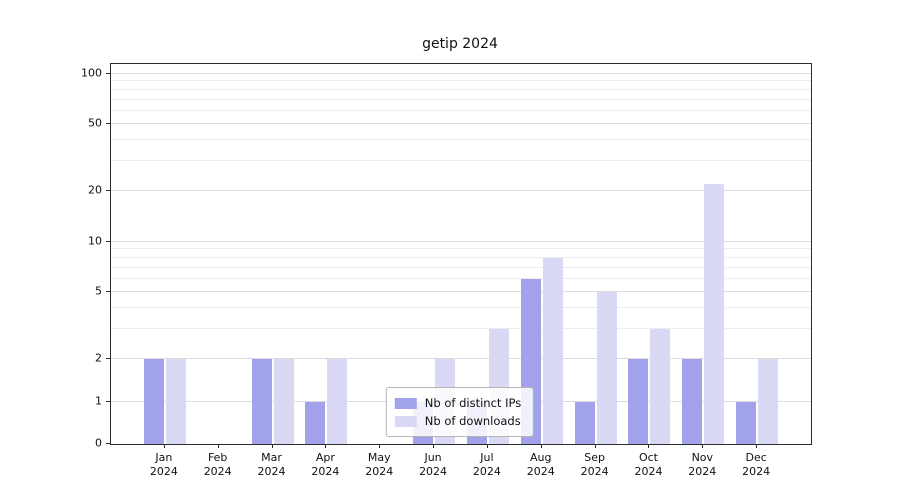 The image size is (900, 500). I want to click on x-tick-label: Apr 2024, so click(325, 464).